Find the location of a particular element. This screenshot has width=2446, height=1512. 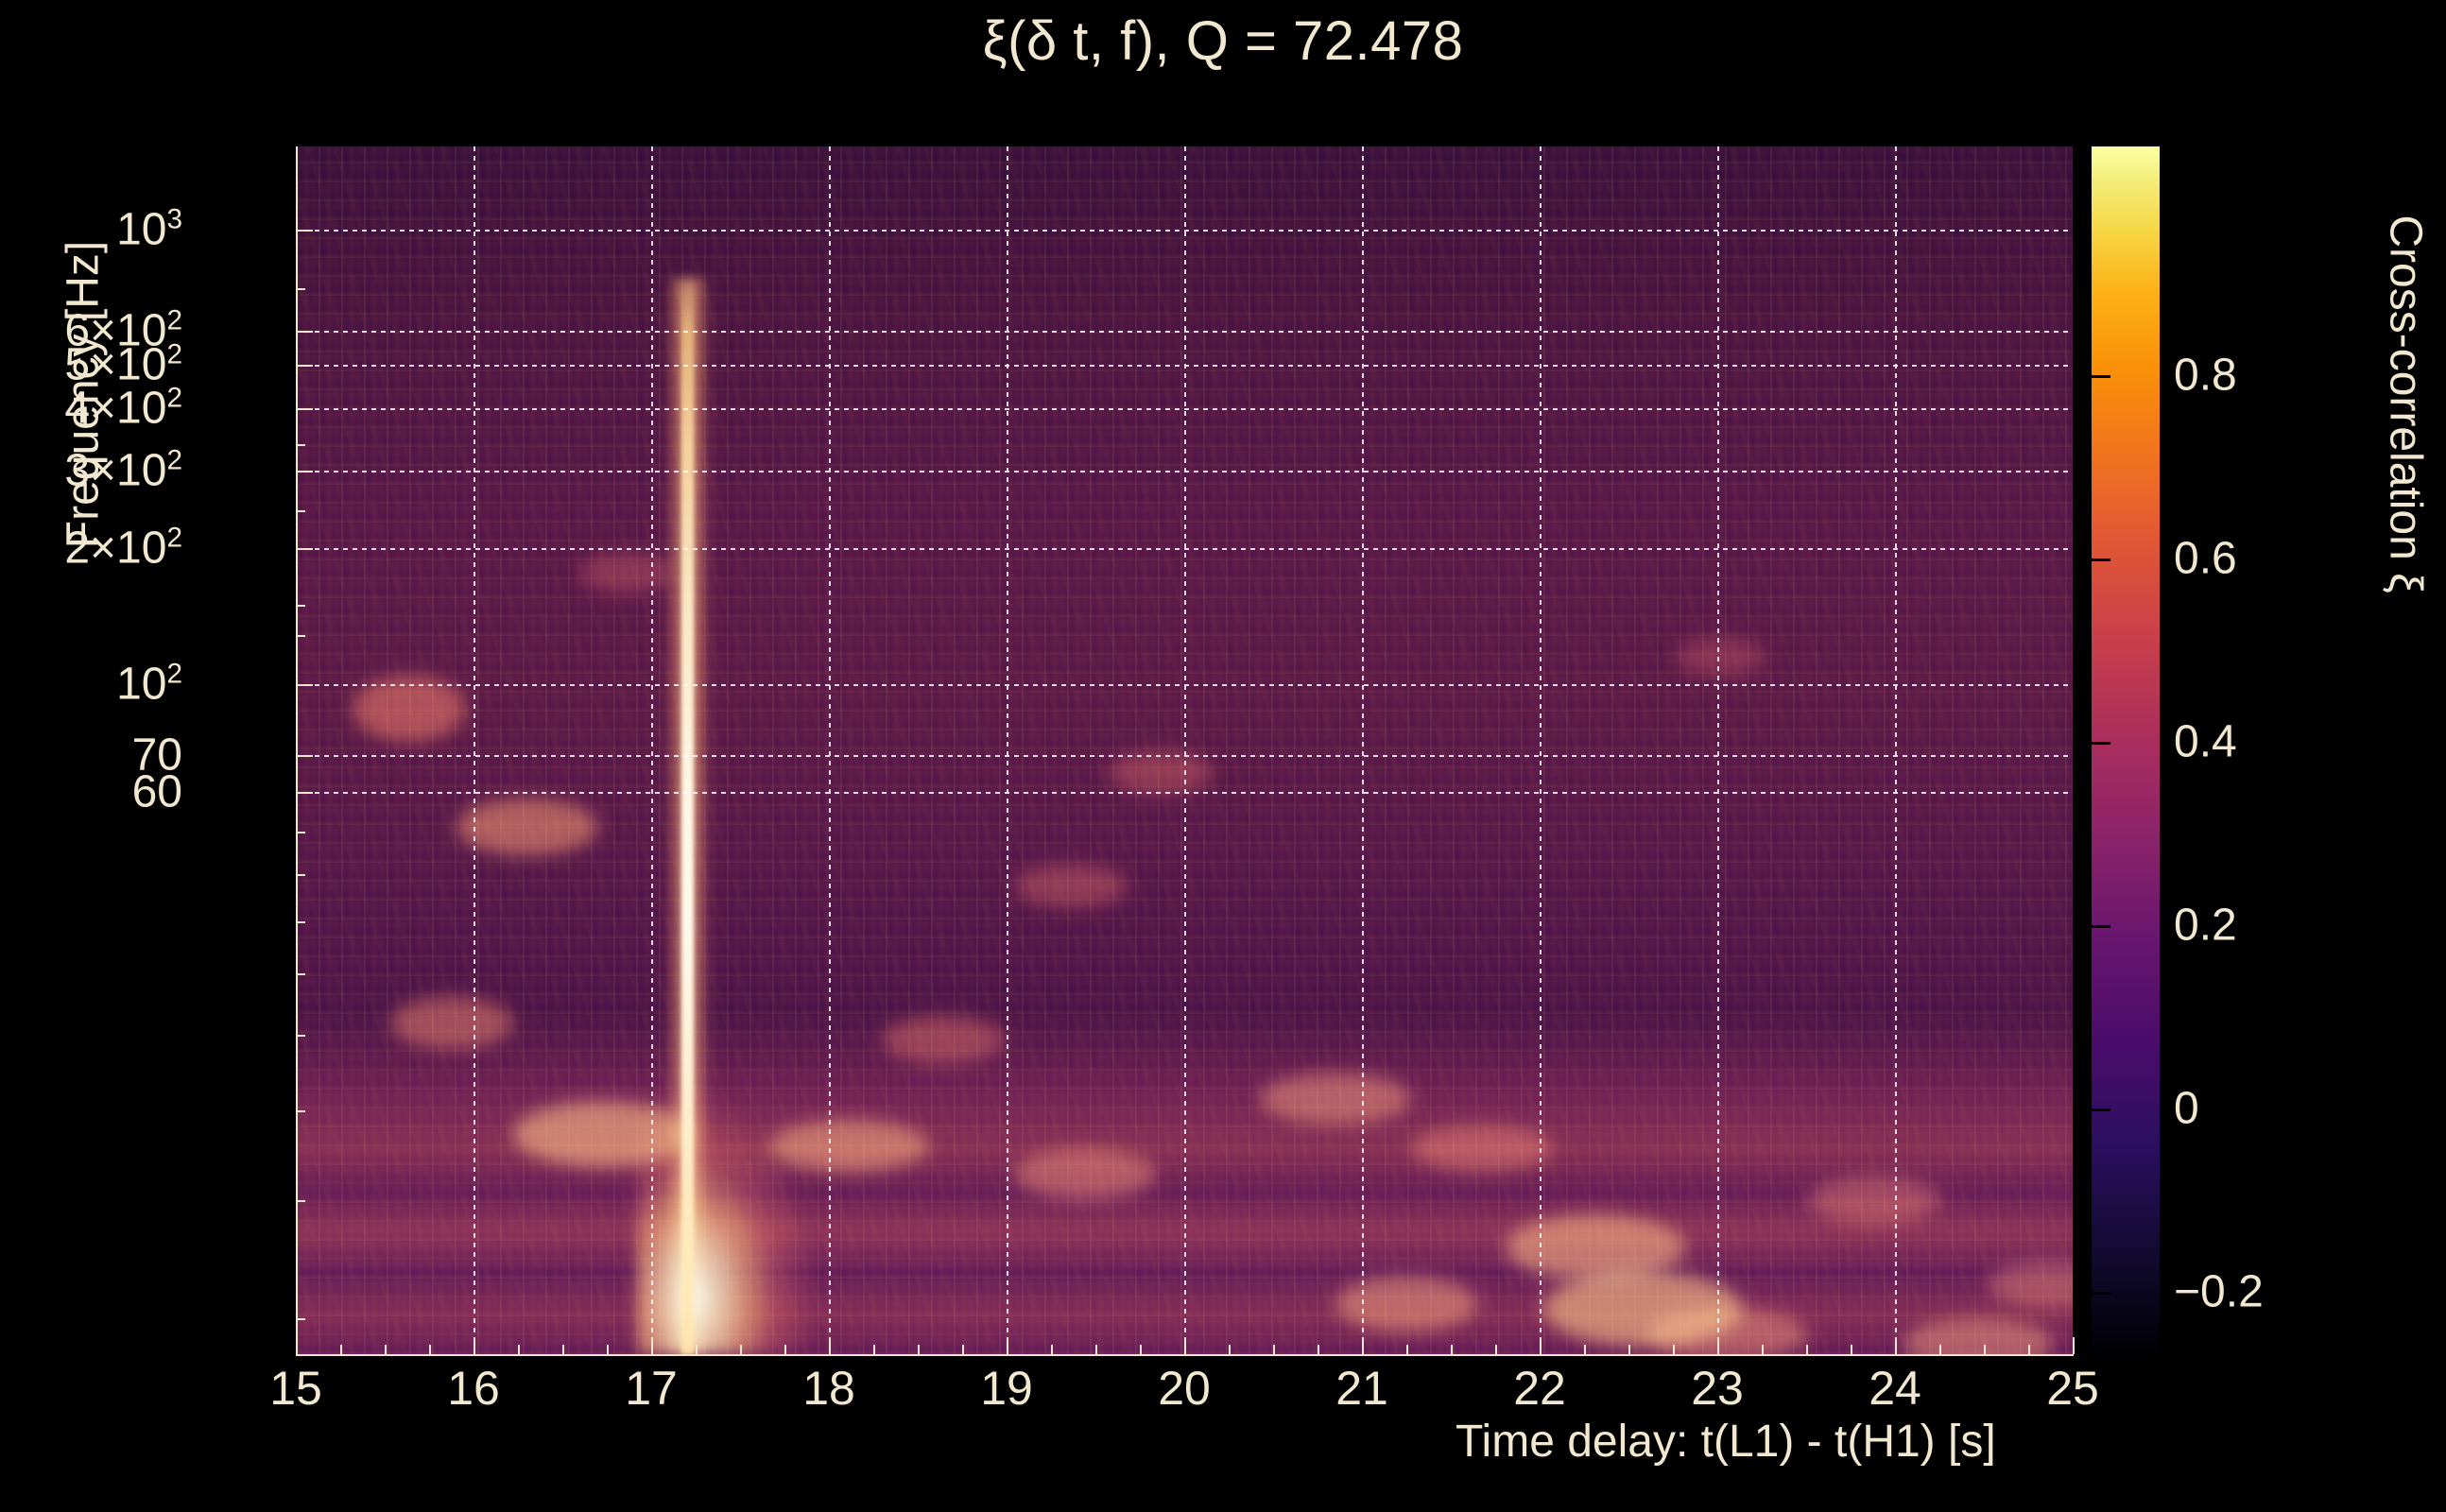

coherent-ridge-core is located at coordinates (687, 821).